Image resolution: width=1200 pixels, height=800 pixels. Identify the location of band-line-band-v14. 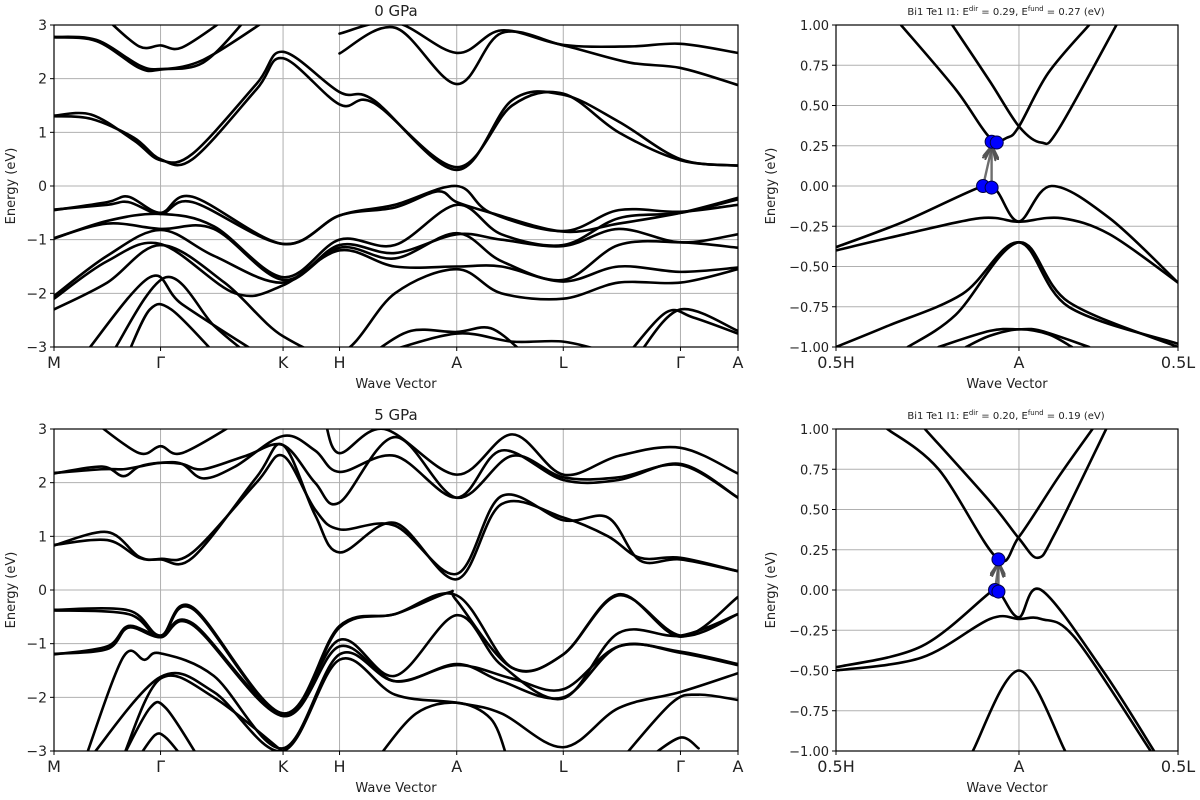
(685, 327).